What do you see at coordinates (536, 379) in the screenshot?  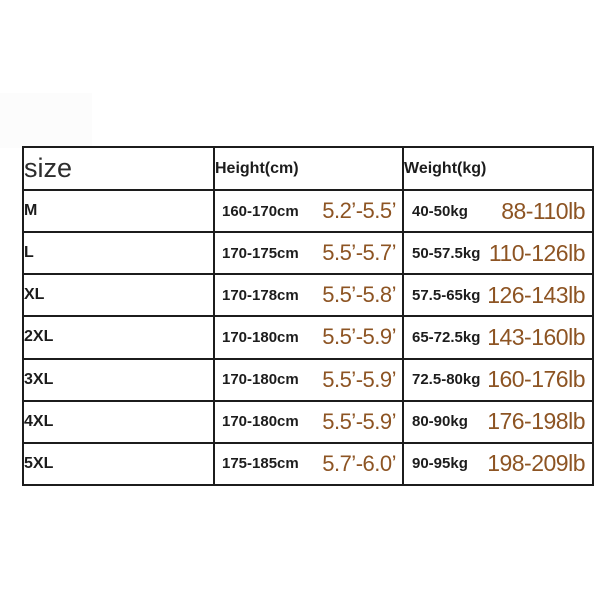 I see `weight-lb-value: 160-176lb` at bounding box center [536, 379].